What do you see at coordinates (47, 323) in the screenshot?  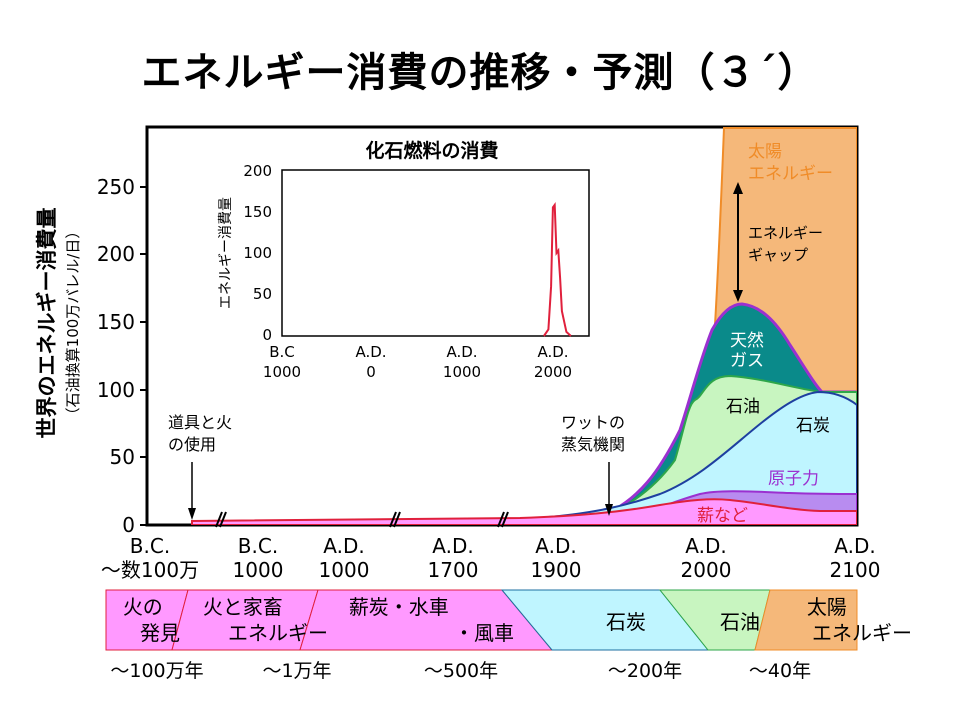 I see `y-axis-label: 世界のエネルギー消費量` at bounding box center [47, 323].